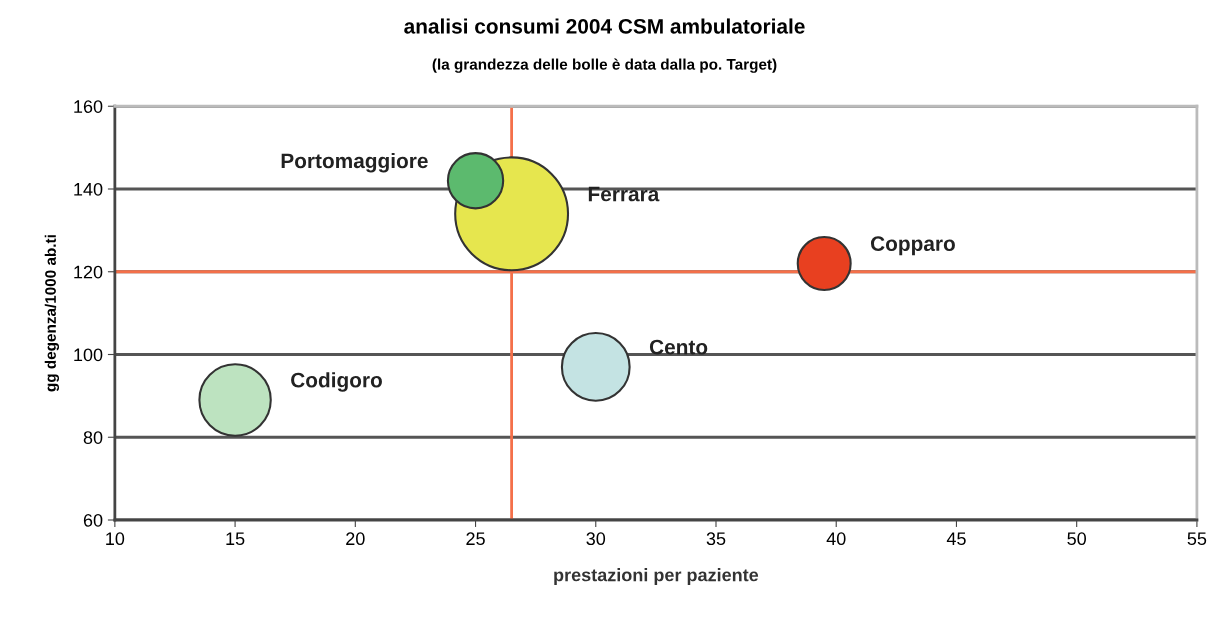 The image size is (1209, 625). I want to click on y-tick-label: 160, so click(88, 106).